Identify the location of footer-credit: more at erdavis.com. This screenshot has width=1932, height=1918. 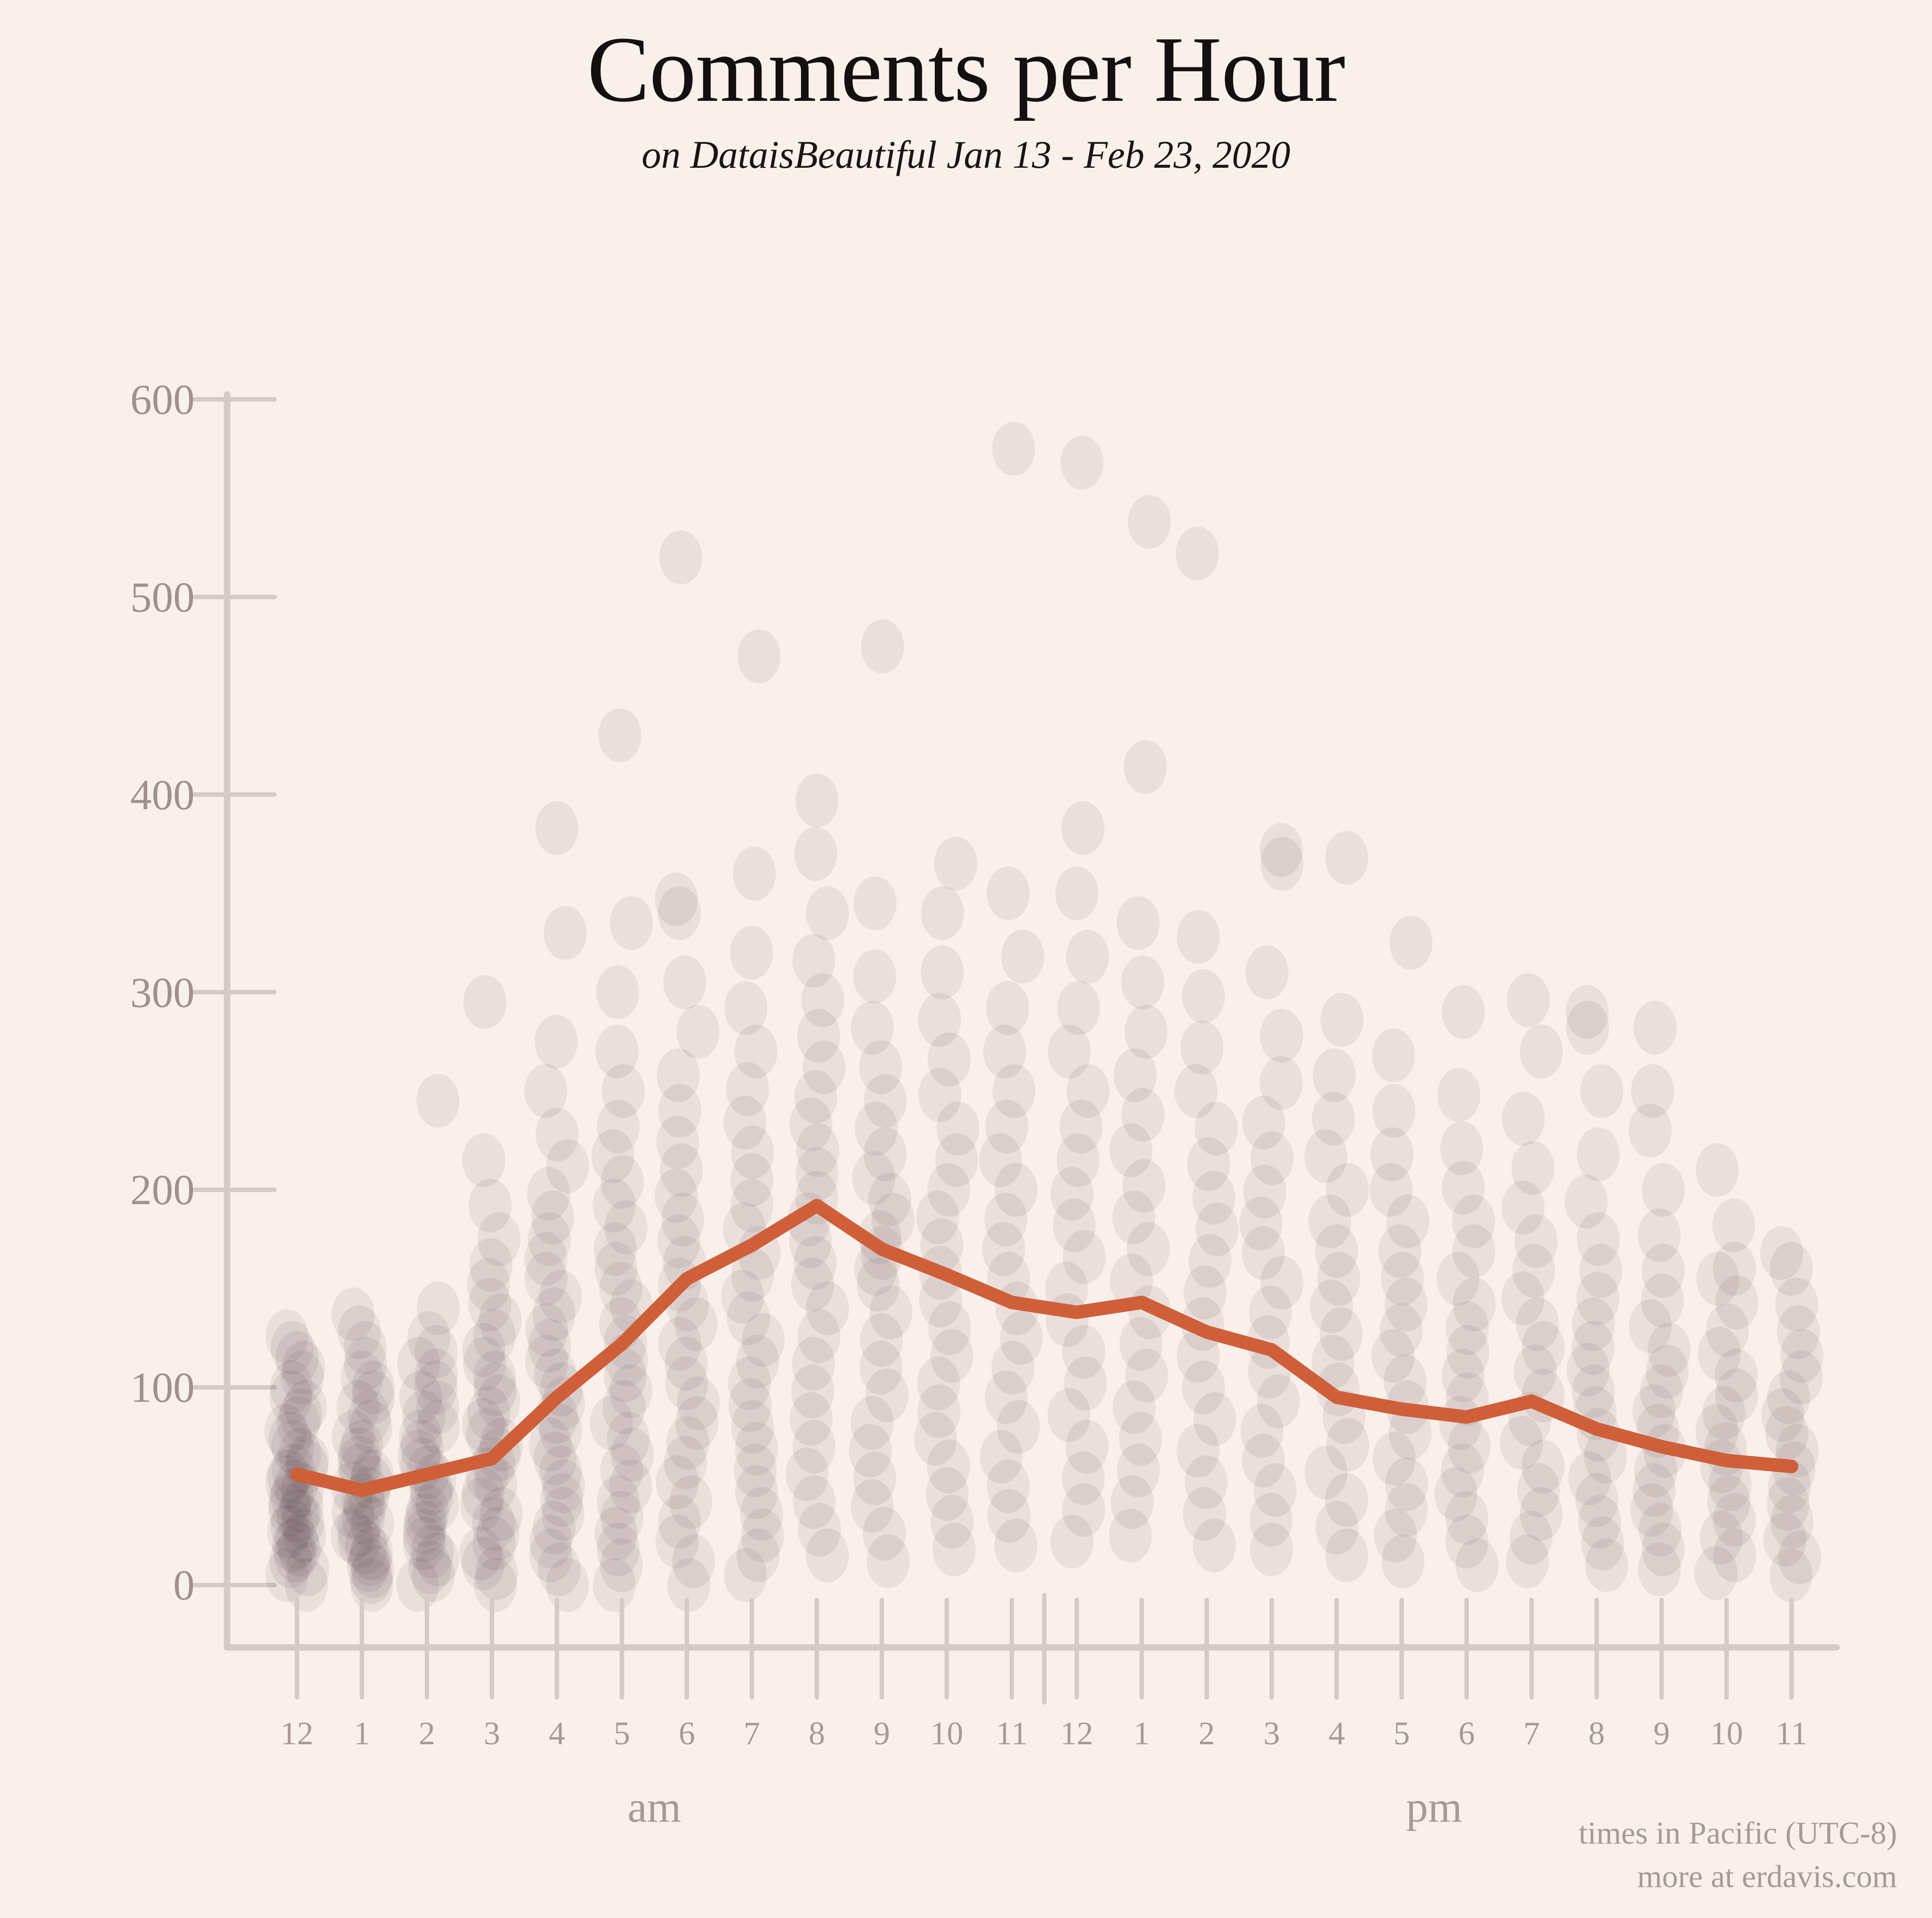
(1767, 1876).